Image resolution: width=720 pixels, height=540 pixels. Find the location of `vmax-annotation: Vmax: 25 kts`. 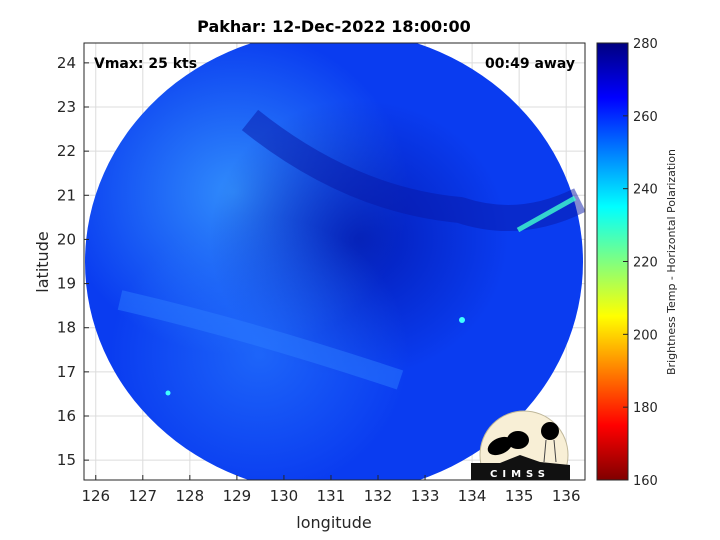

vmax-annotation: Vmax: 25 kts is located at coordinates (145, 64).